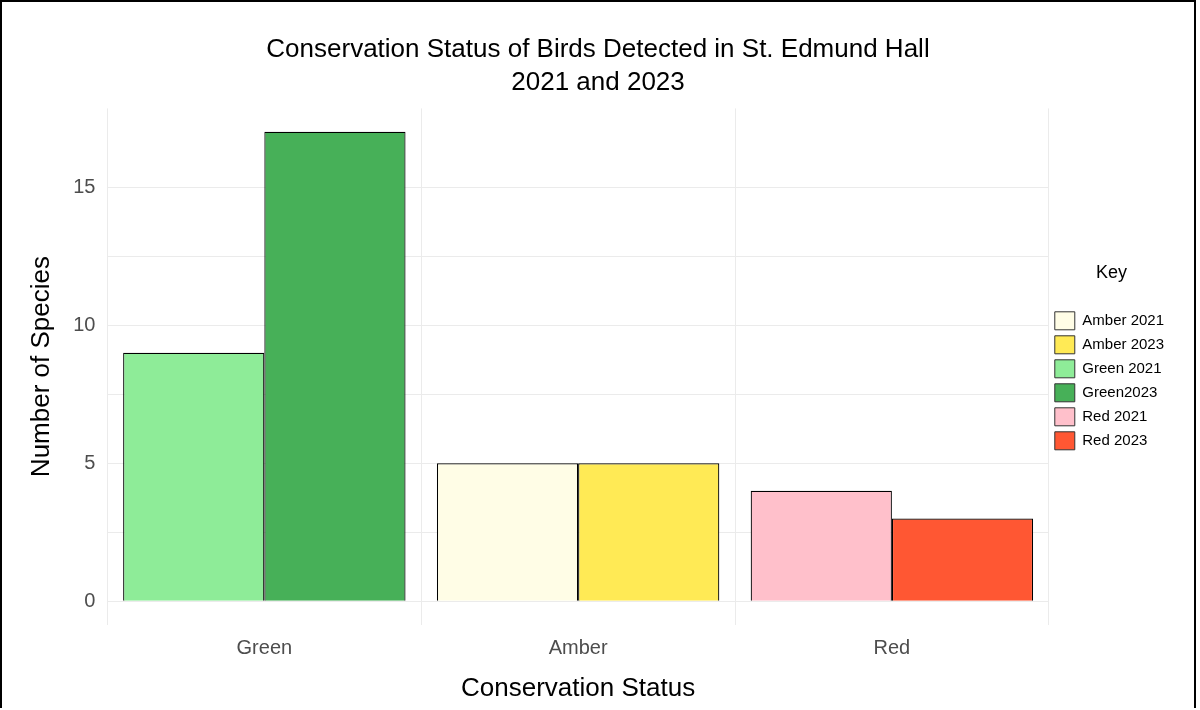  Describe the element at coordinates (598, 80) in the screenshot. I see `chart-subtitle: 2021 and 2023` at that location.